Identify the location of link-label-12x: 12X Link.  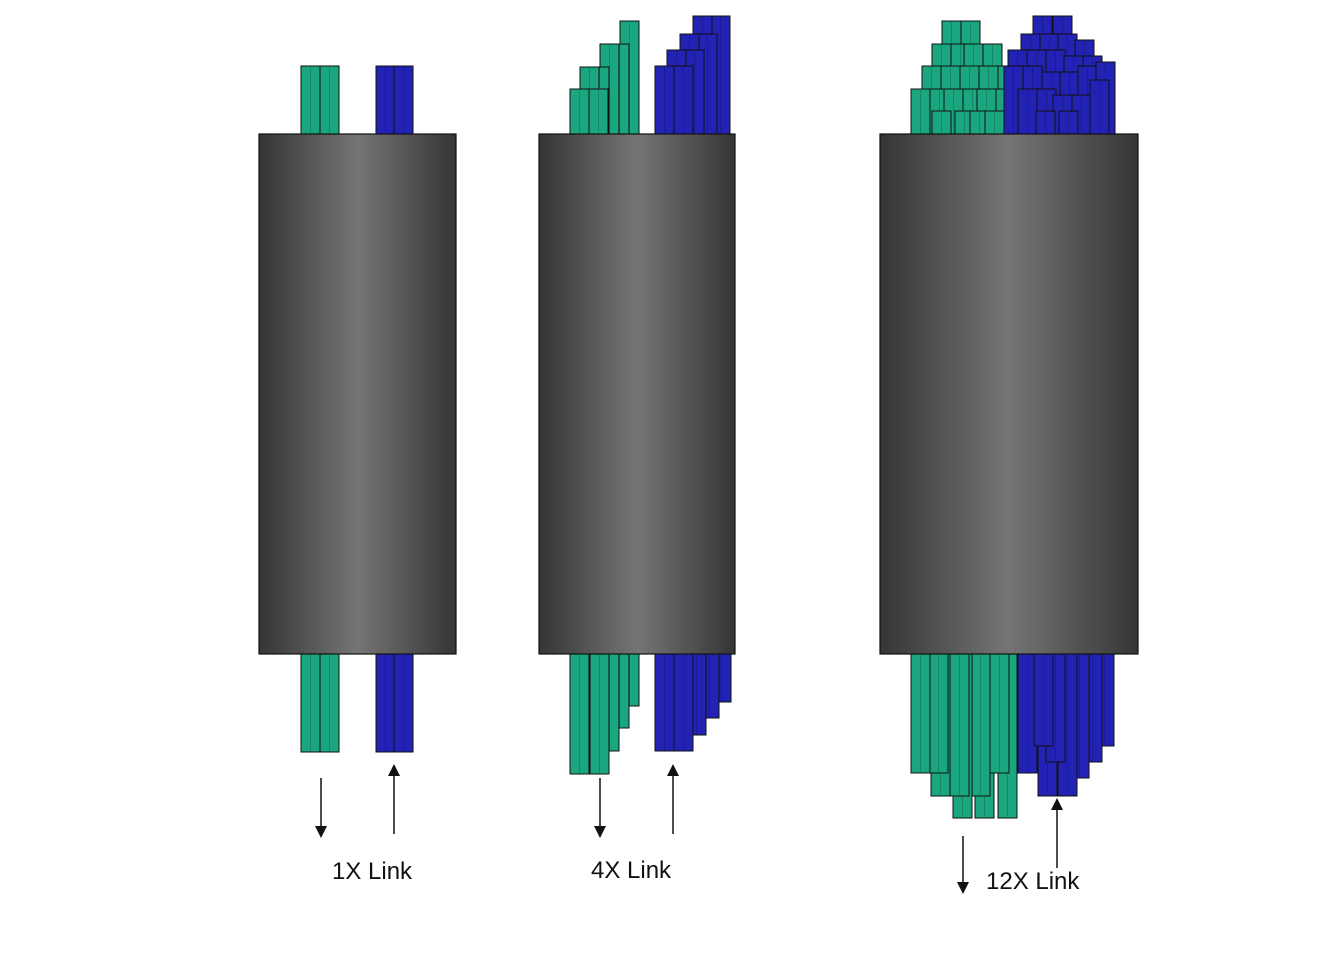
(1033, 881).